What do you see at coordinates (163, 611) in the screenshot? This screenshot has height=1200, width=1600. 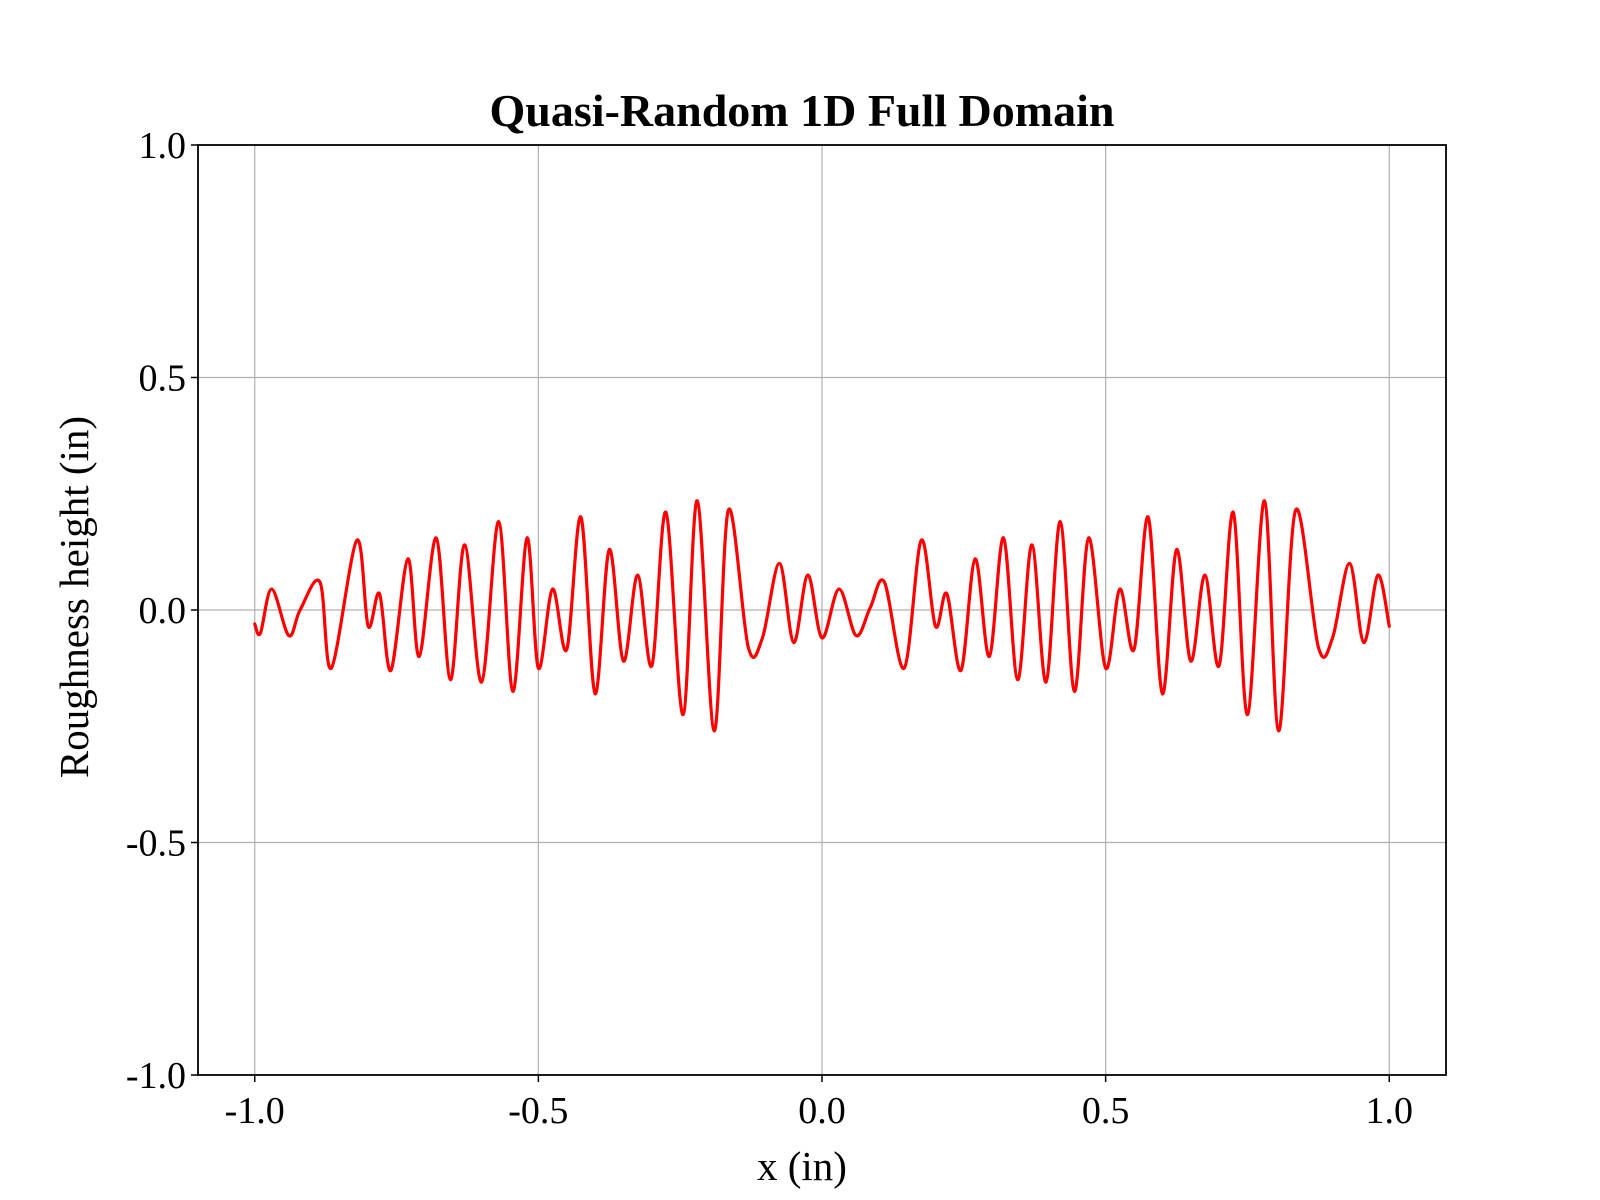 I see `y-tick-label: 0.0` at bounding box center [163, 611].